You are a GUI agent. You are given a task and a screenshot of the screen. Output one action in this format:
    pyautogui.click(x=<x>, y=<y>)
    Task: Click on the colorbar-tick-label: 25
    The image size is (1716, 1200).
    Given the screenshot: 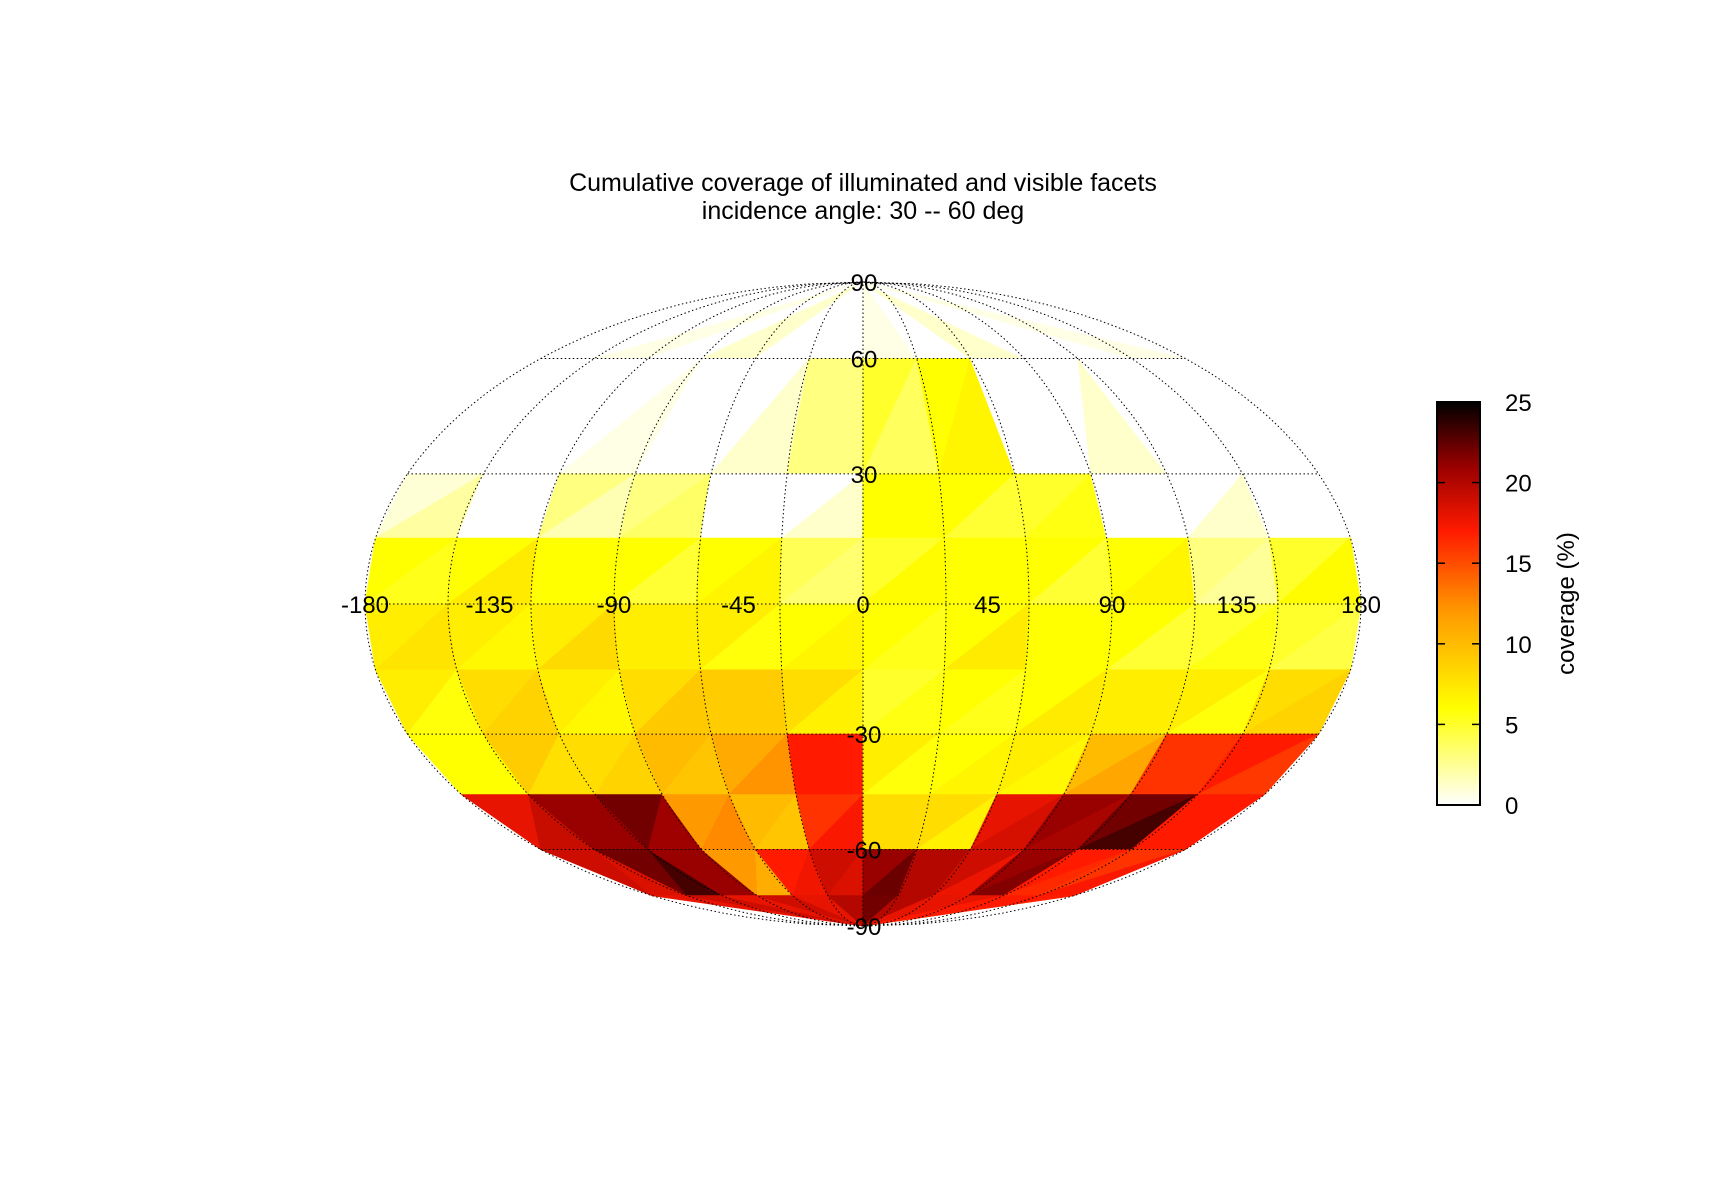 What is the action you would take?
    pyautogui.click(x=1518, y=403)
    